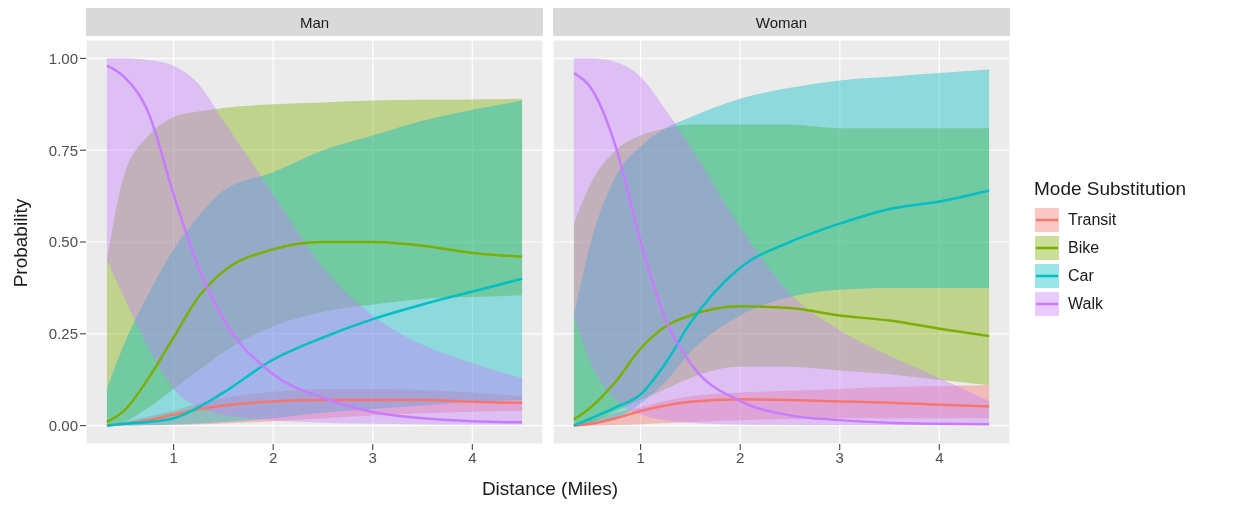 The image size is (1244, 514). What do you see at coordinates (63, 58) in the screenshot?
I see `y-tick-label: 1.00` at bounding box center [63, 58].